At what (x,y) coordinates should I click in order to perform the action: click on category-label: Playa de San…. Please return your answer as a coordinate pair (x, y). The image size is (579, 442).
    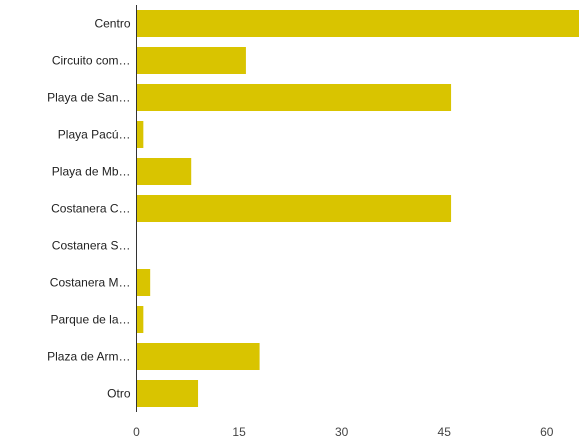
    Looking at the image, I should click on (88, 98).